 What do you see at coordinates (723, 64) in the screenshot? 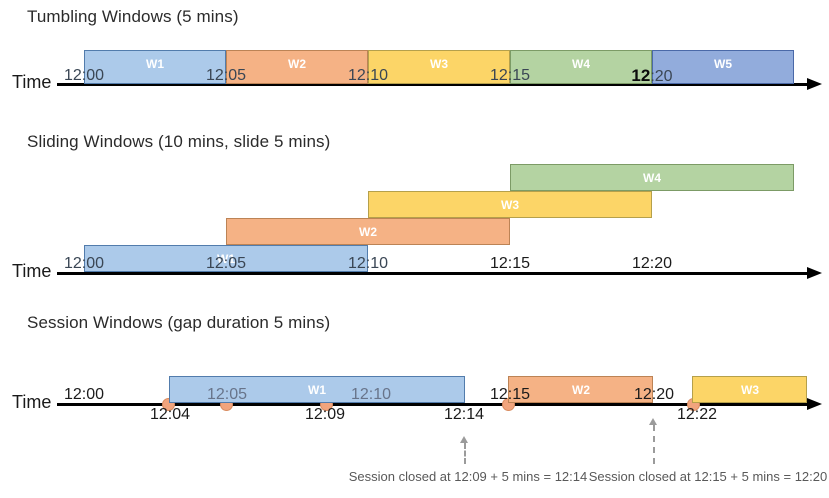
I see `window-label: W5` at bounding box center [723, 64].